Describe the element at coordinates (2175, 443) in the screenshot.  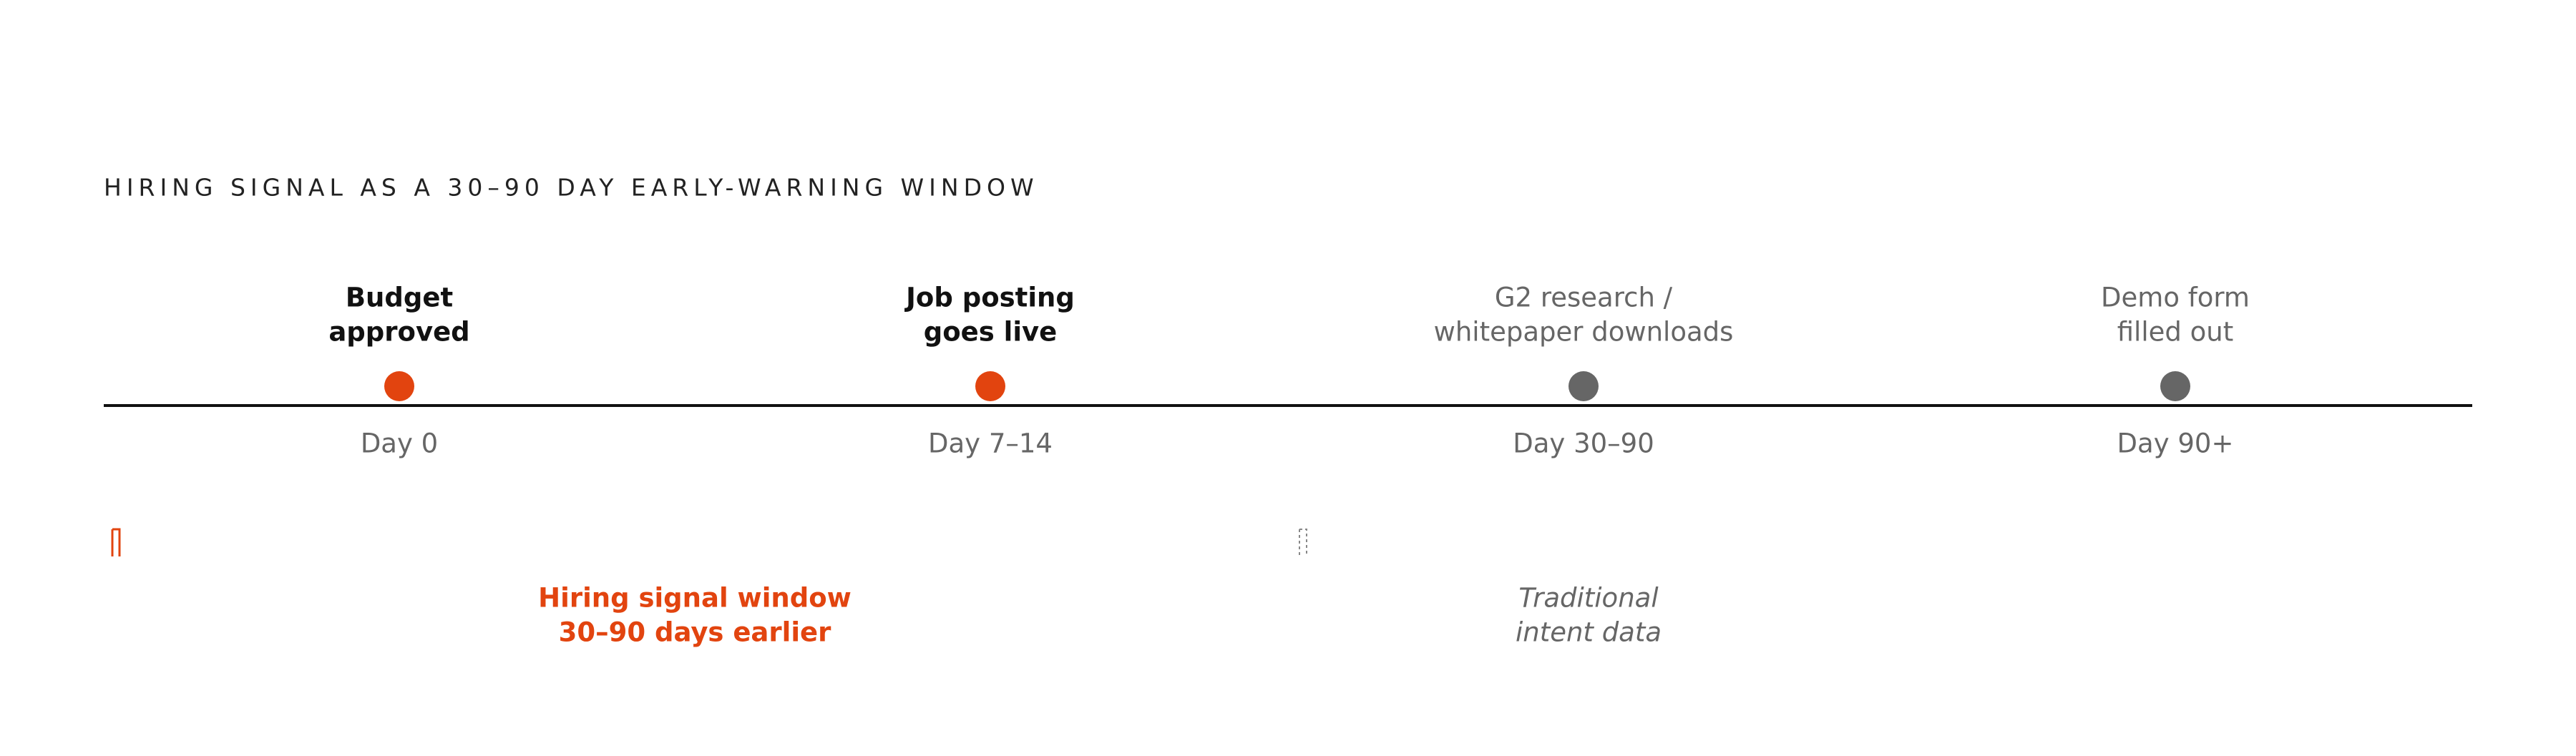
I see `event-day: Day 90+` at that location.